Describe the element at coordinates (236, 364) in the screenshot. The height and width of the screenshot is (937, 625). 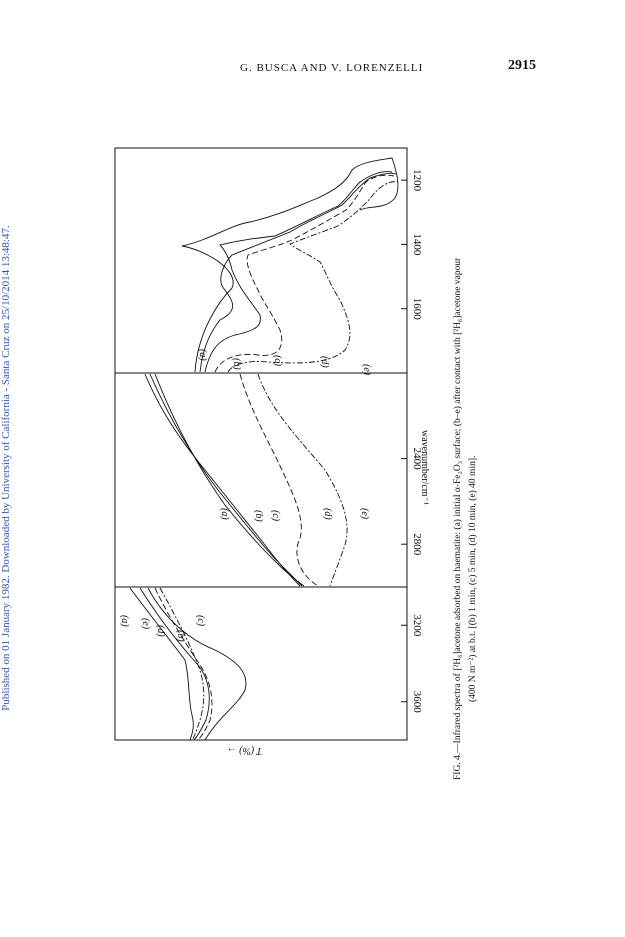
I see `label-b-p3: (b)` at that location.